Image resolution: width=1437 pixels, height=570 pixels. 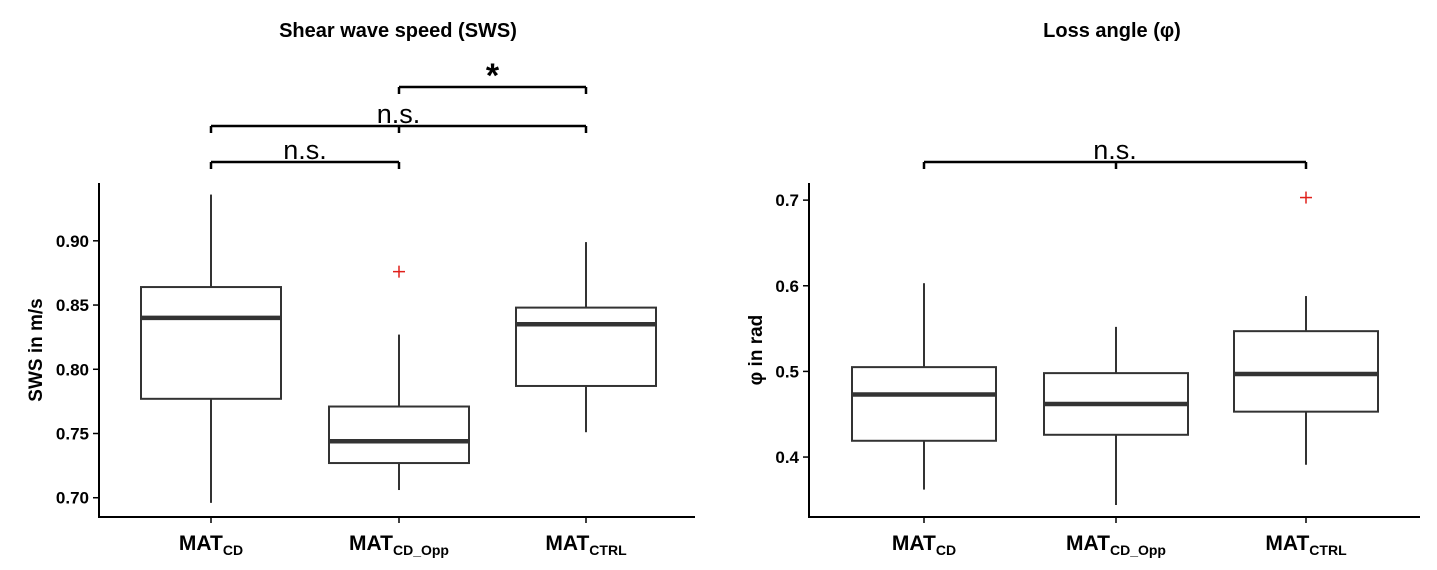 I want to click on chart-title: Shear wave speed (SWS), so click(x=398, y=31).